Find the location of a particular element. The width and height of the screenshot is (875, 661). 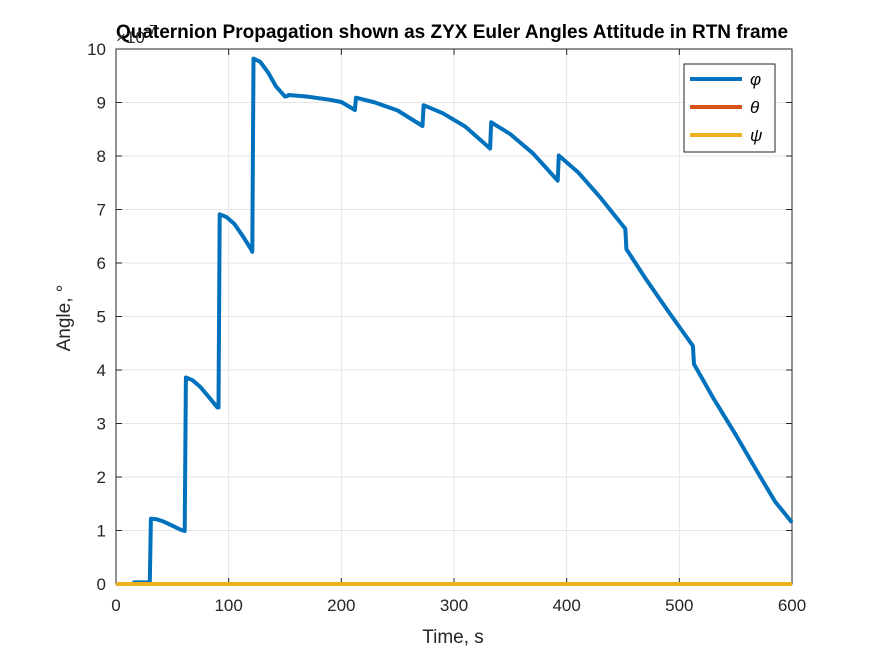

x-tick-label: 0 is located at coordinates (115, 605).